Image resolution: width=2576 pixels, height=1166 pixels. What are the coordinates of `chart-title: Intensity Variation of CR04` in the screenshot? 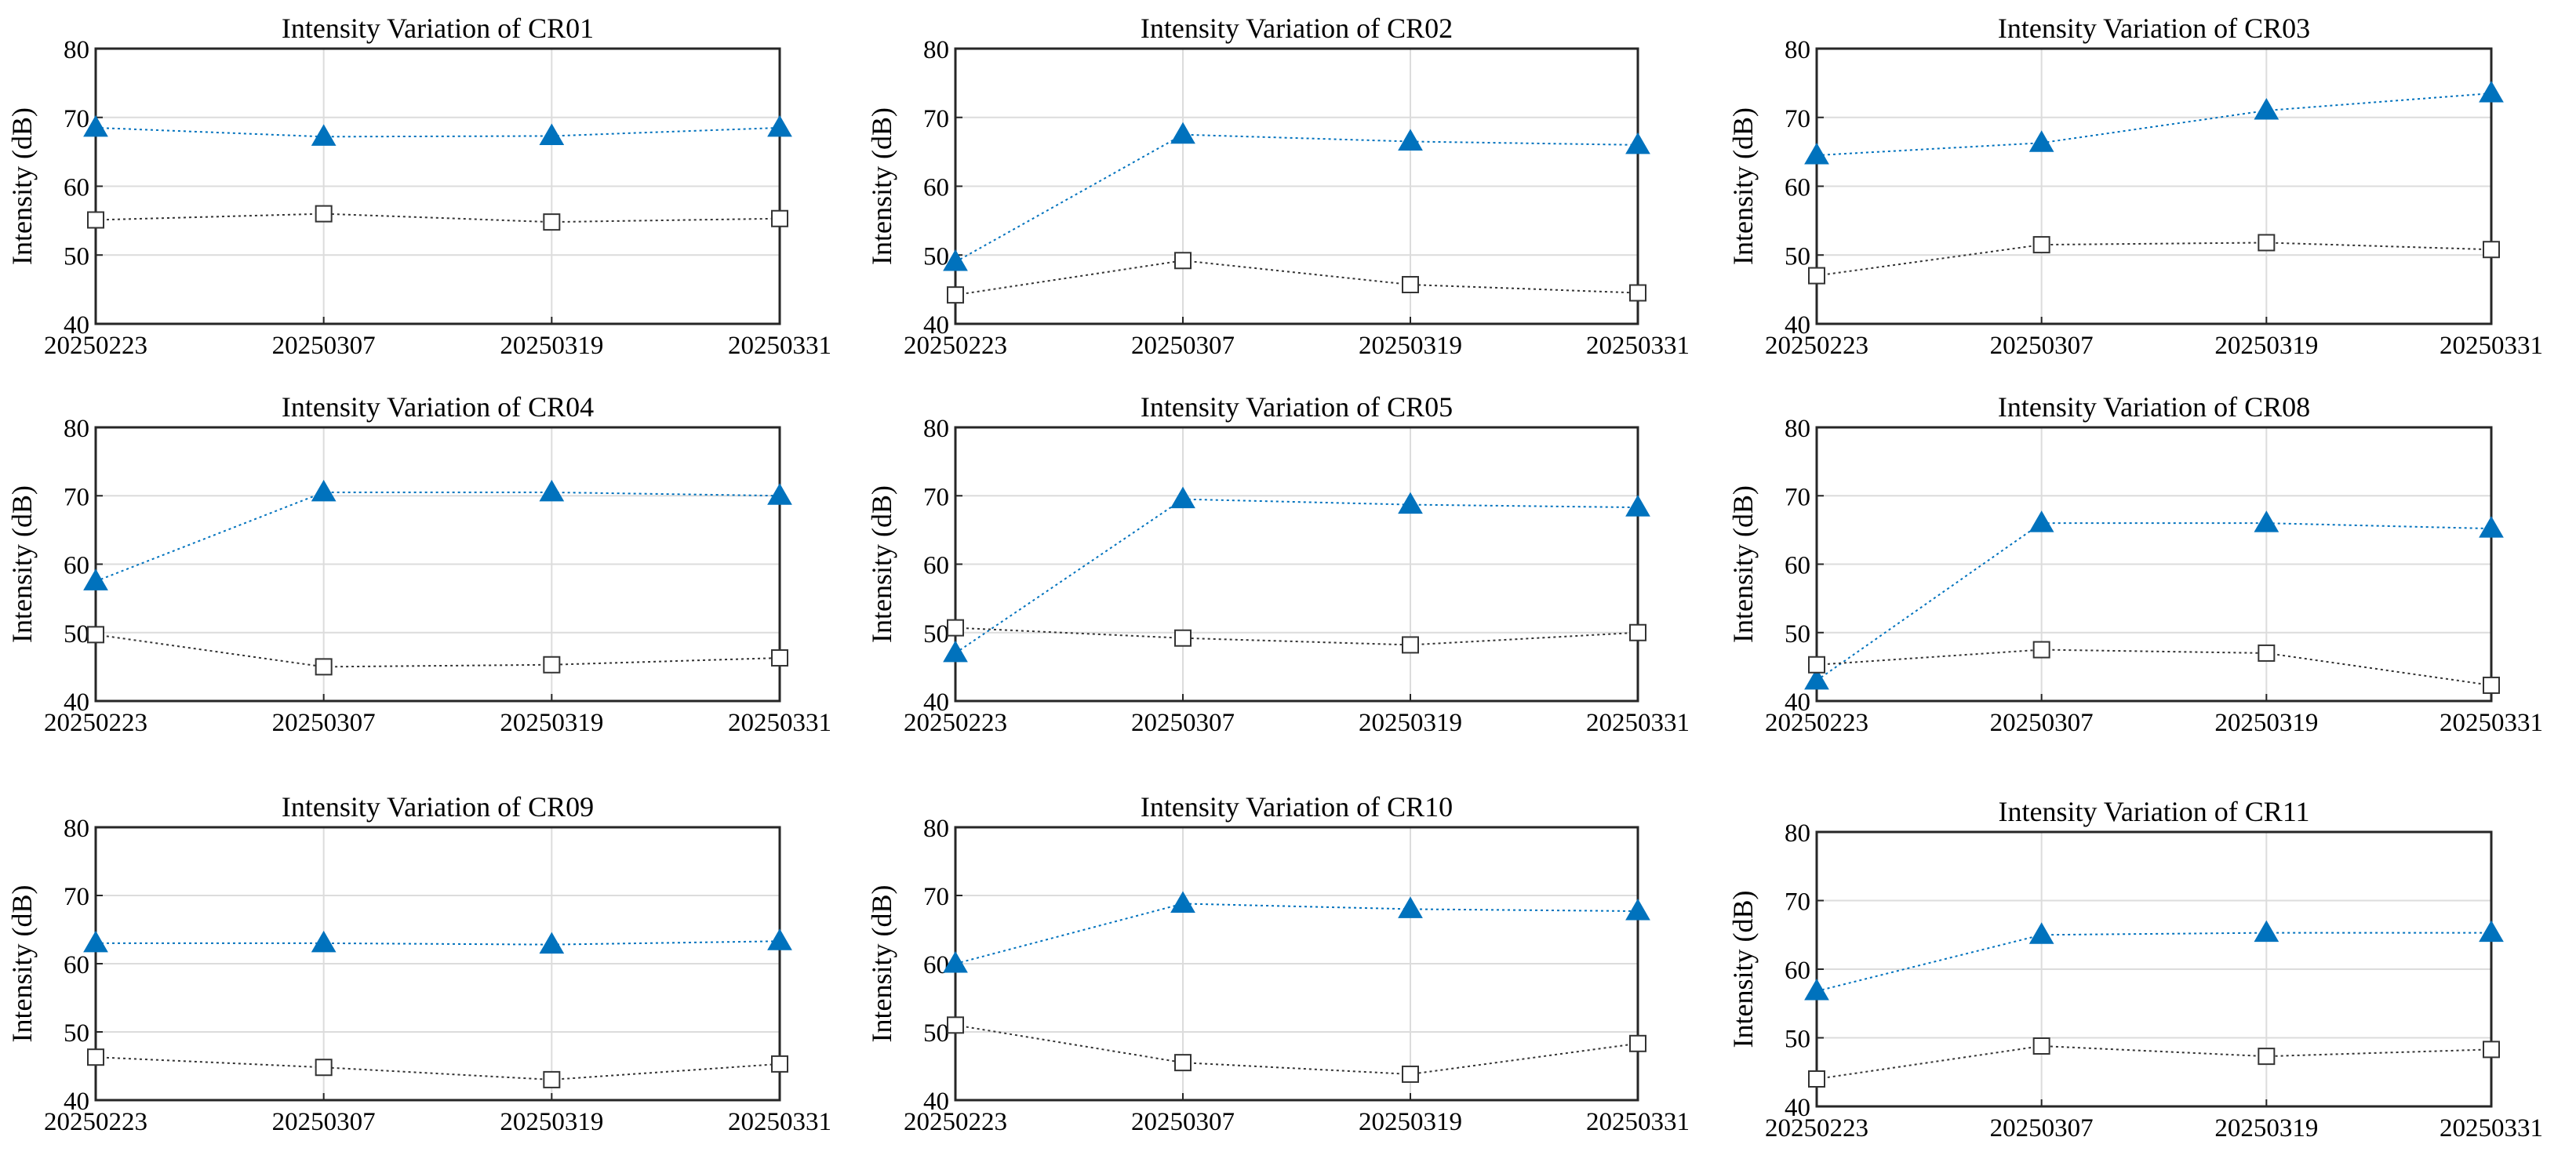 It's located at (438, 407).